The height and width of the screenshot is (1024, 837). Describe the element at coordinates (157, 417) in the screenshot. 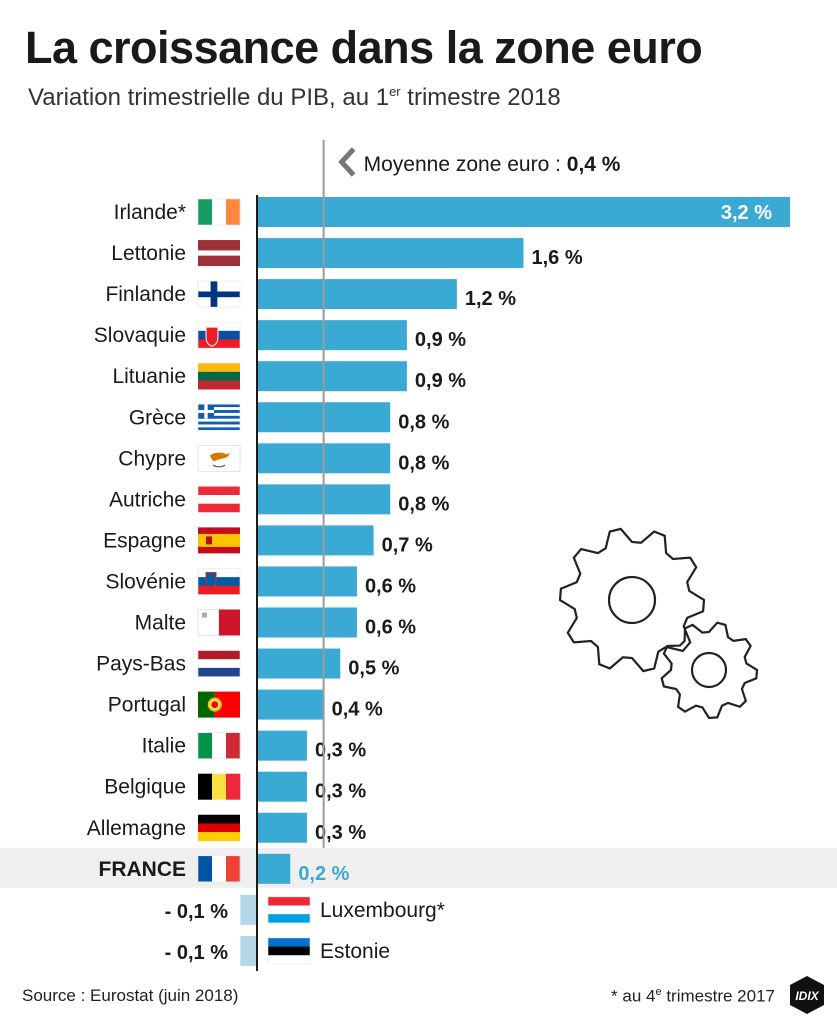

I see `category-label: Grèce` at that location.